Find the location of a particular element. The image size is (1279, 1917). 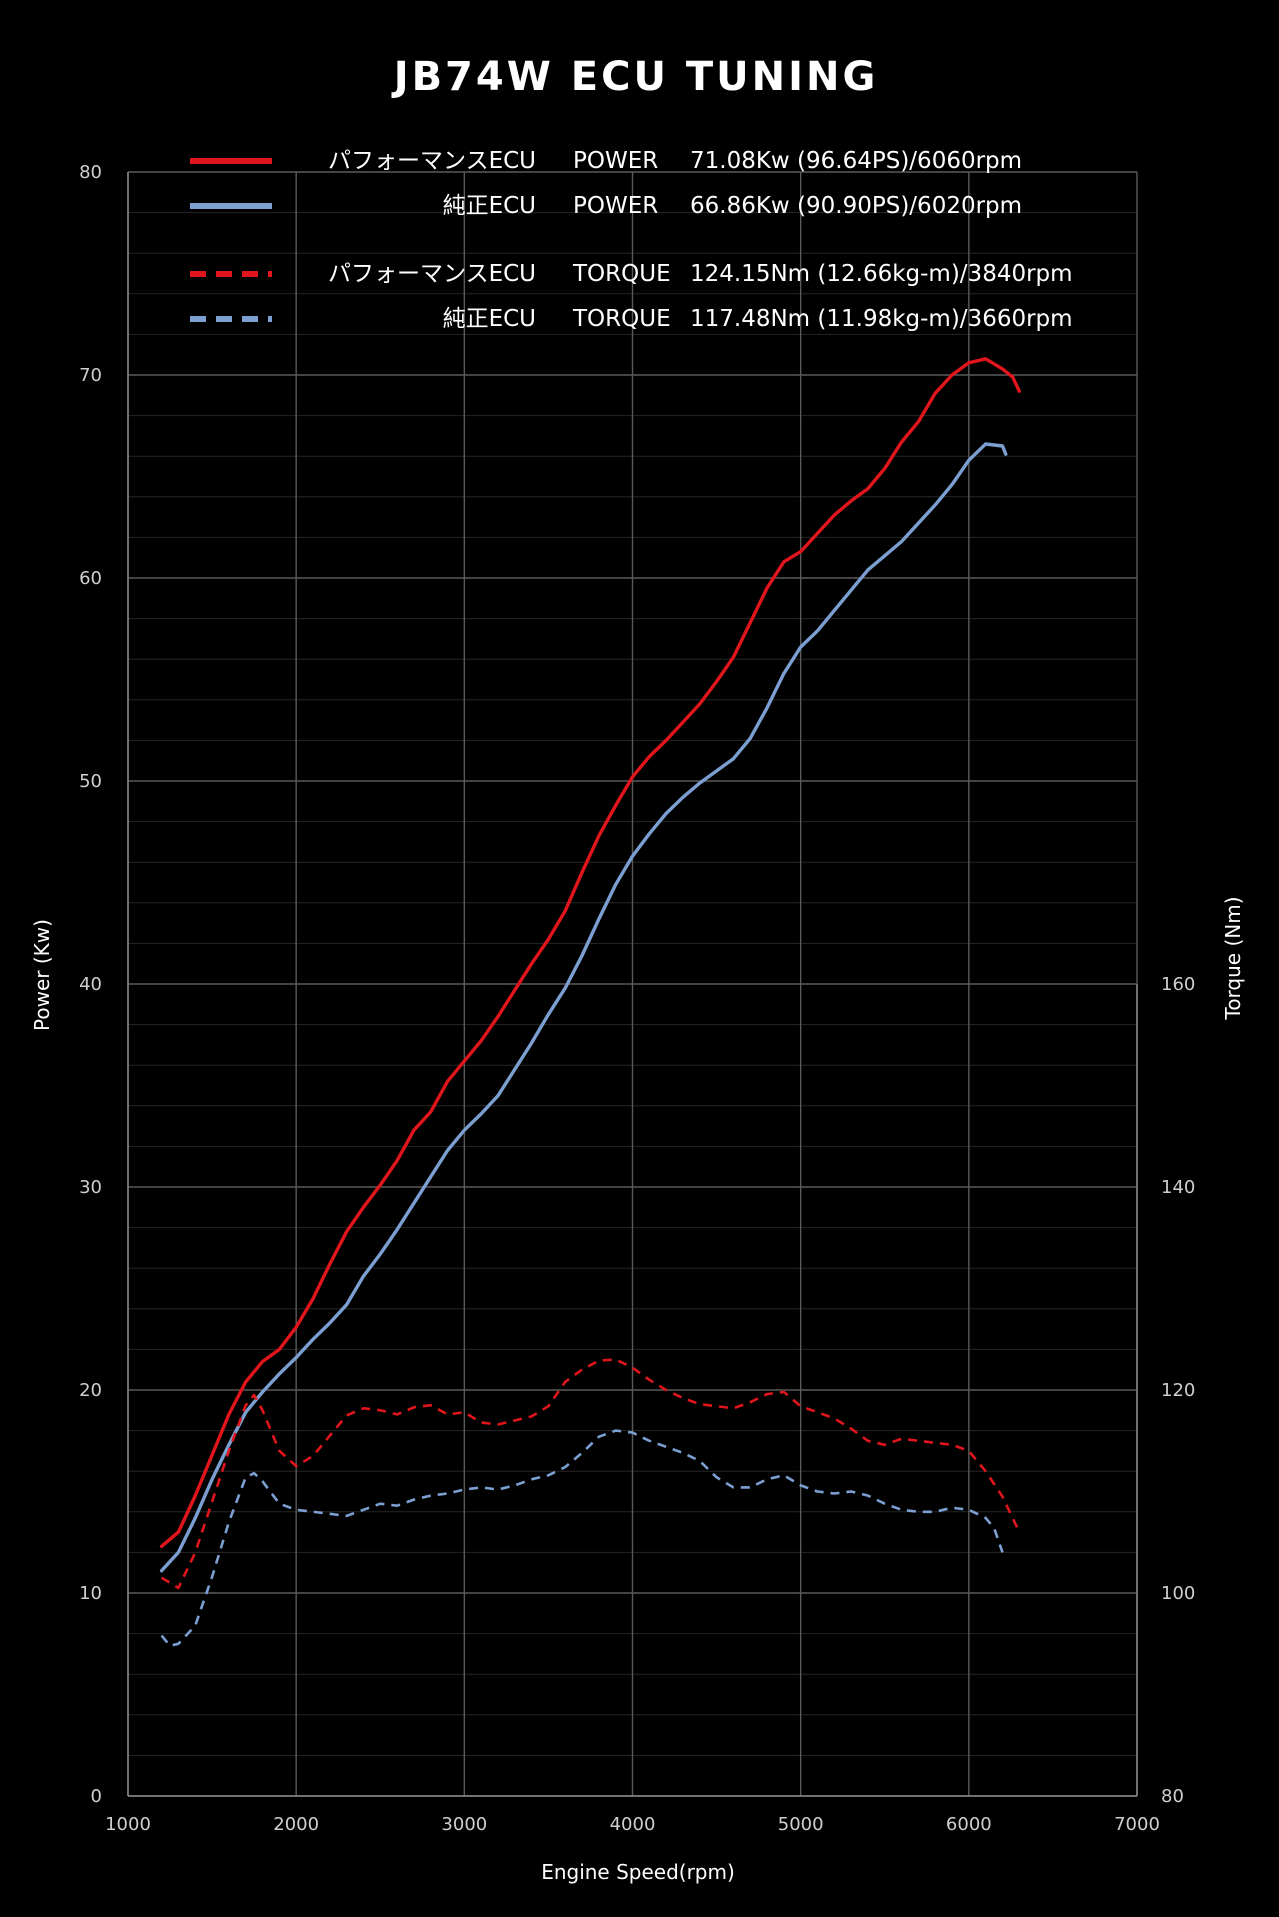

legend-value: 66.86Kw (90.90PS)/6020rpm is located at coordinates (856, 206).